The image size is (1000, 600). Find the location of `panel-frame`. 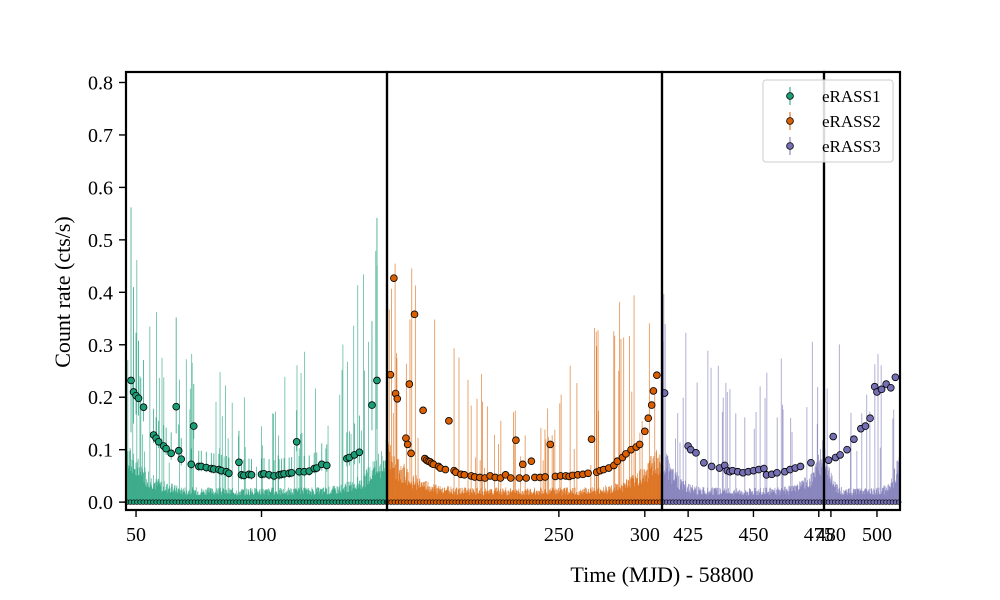

panel-frame is located at coordinates (862, 291).